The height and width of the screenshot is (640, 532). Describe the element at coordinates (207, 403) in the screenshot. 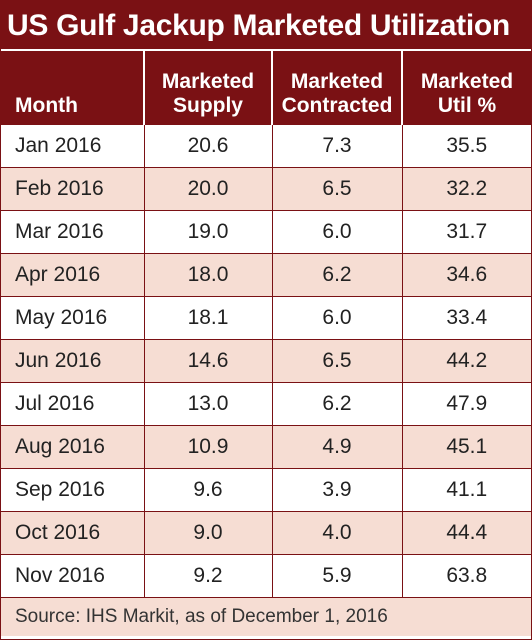

I see `cell-supply: 13.0` at that location.